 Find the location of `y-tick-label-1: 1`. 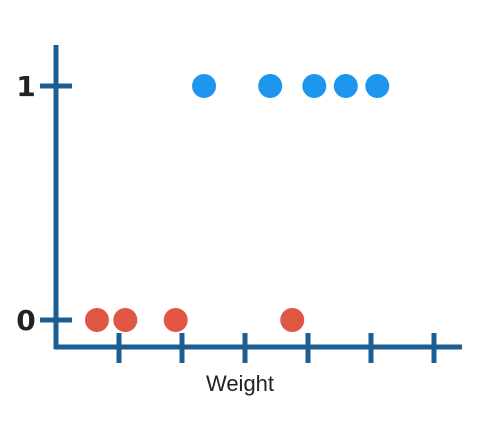

y-tick-label-1: 1 is located at coordinates (25, 86).